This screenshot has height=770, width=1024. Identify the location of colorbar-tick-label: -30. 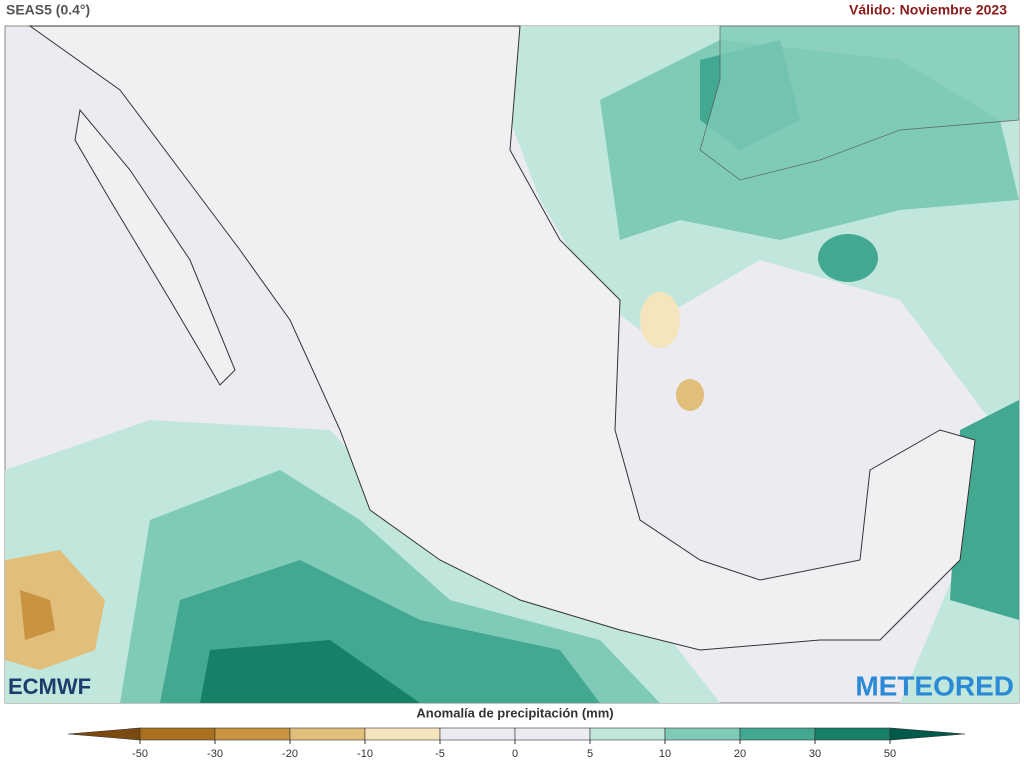
(215, 754).